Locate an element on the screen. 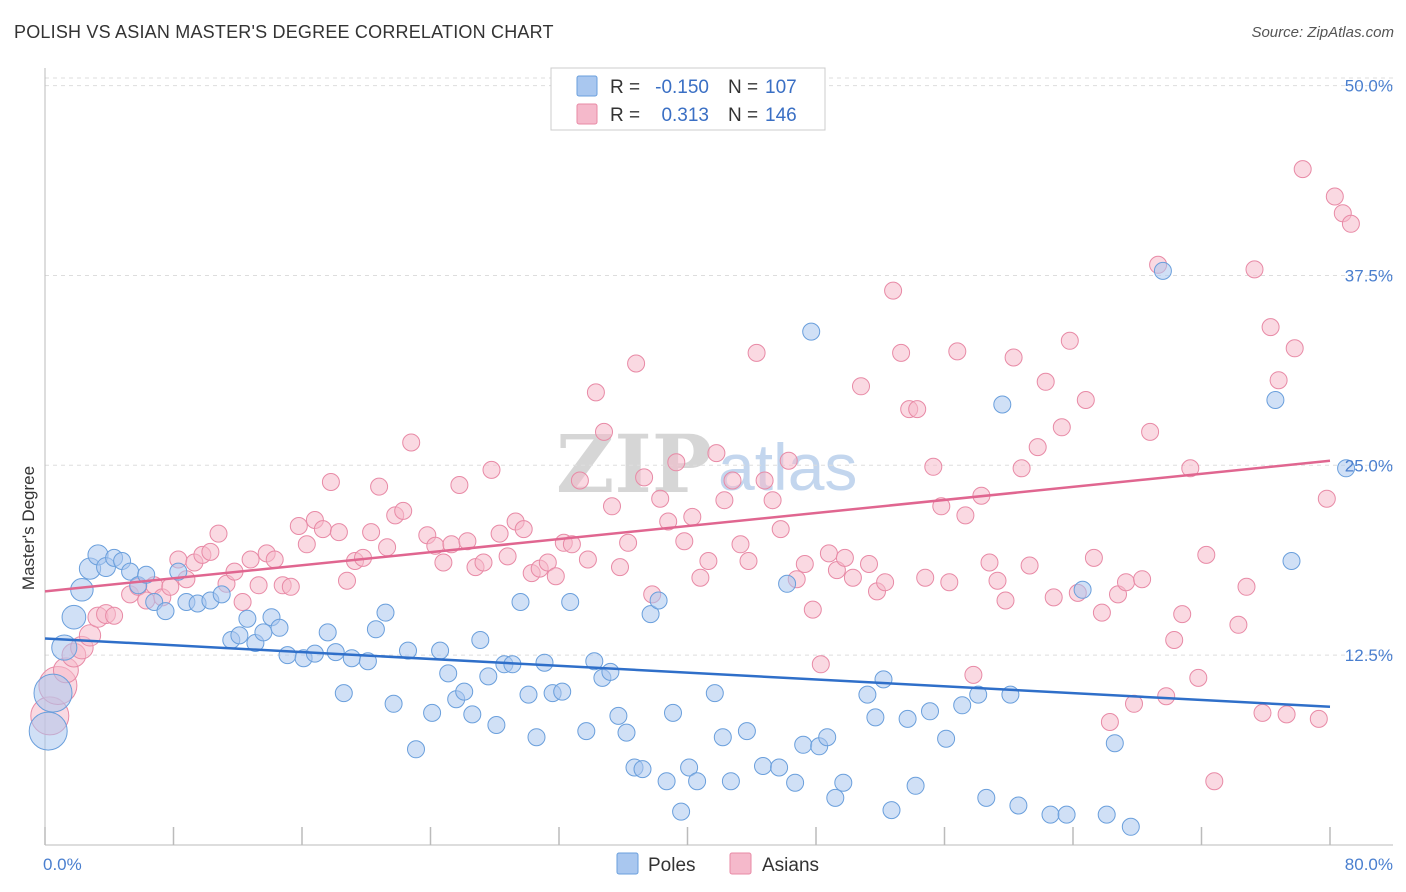  legend-asians-r-value: 0.313 is located at coordinates (685, 115).